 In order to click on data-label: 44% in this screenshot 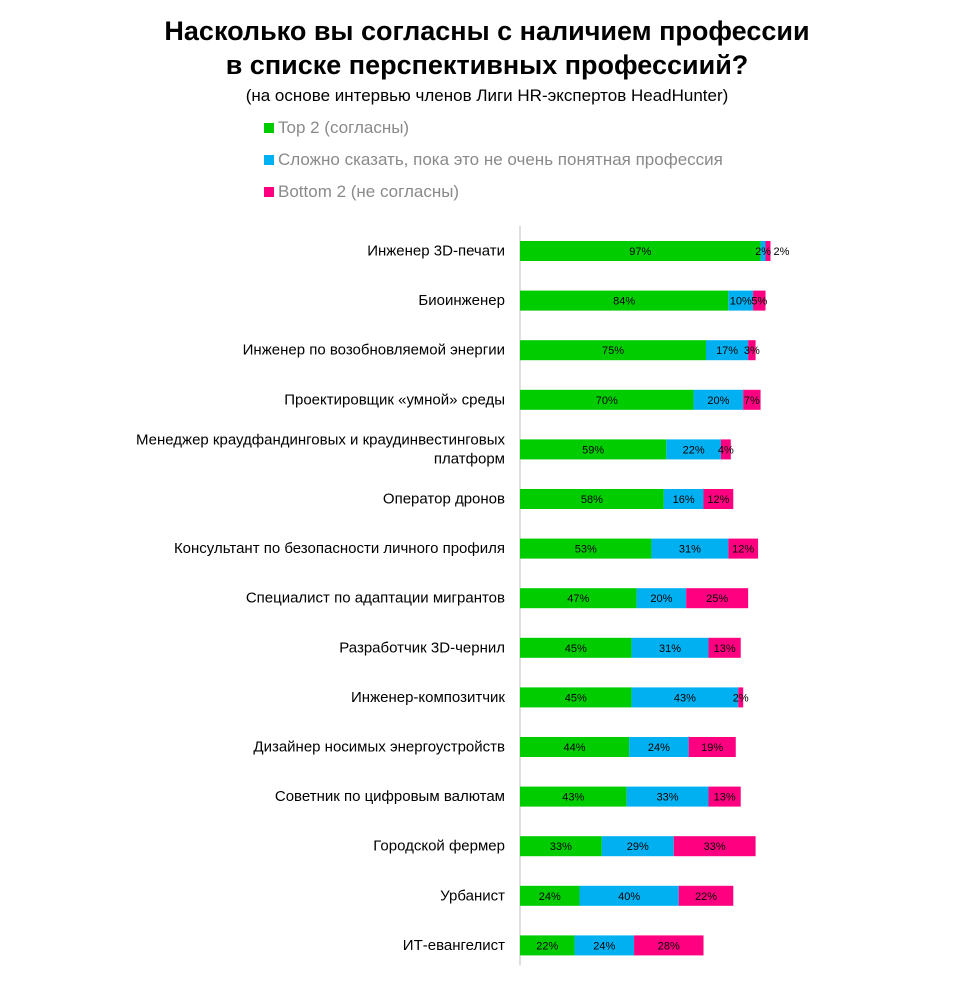, I will do `click(575, 748)`.